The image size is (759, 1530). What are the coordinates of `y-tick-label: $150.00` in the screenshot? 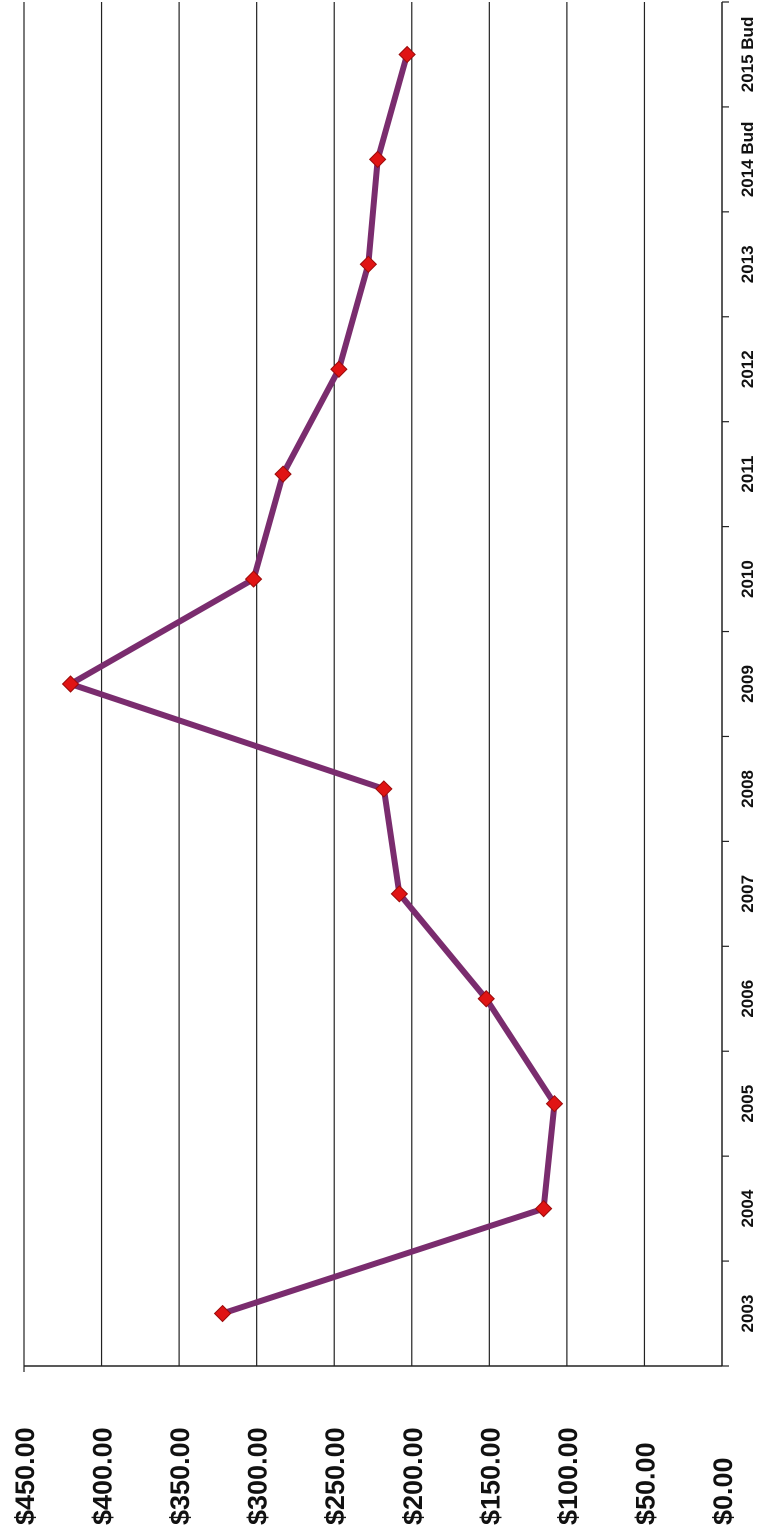 It's located at (490, 1476).